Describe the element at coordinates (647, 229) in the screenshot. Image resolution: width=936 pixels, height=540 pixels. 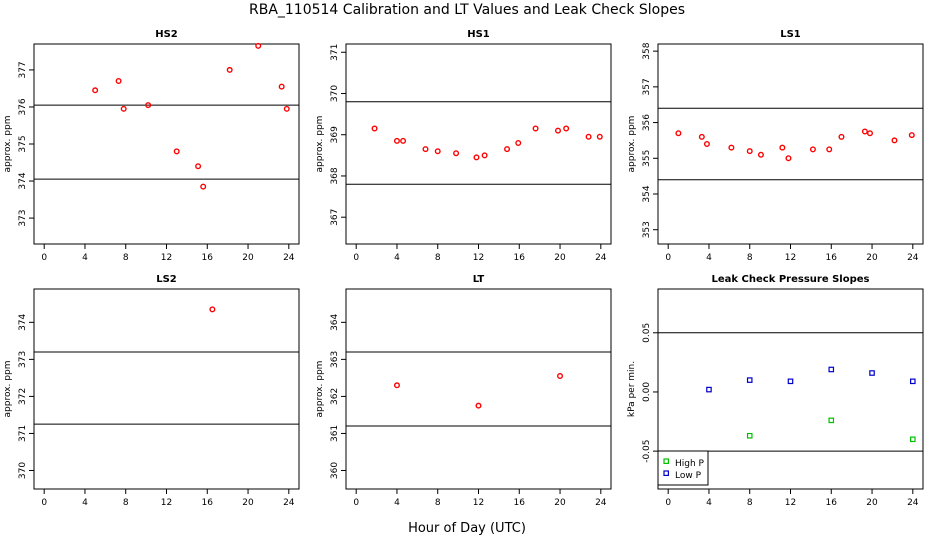
I see `y-tick-label: 353` at that location.